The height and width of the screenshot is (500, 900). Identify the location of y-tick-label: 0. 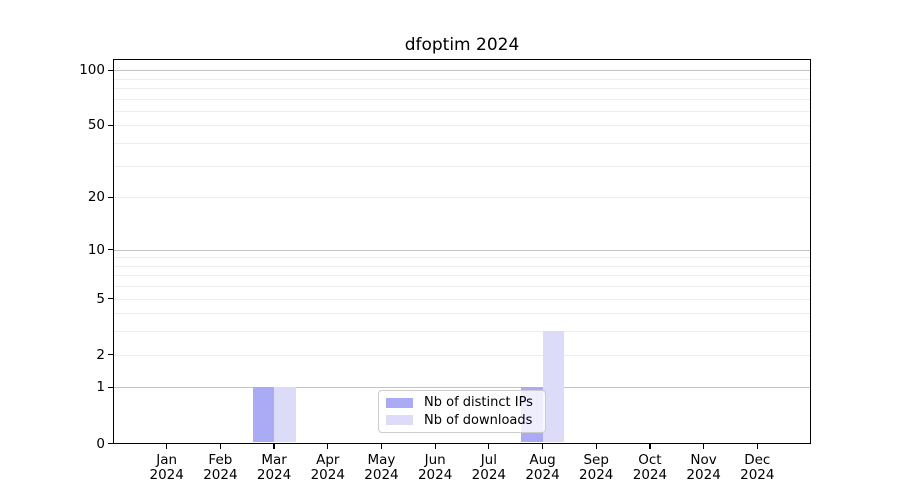
(100, 443).